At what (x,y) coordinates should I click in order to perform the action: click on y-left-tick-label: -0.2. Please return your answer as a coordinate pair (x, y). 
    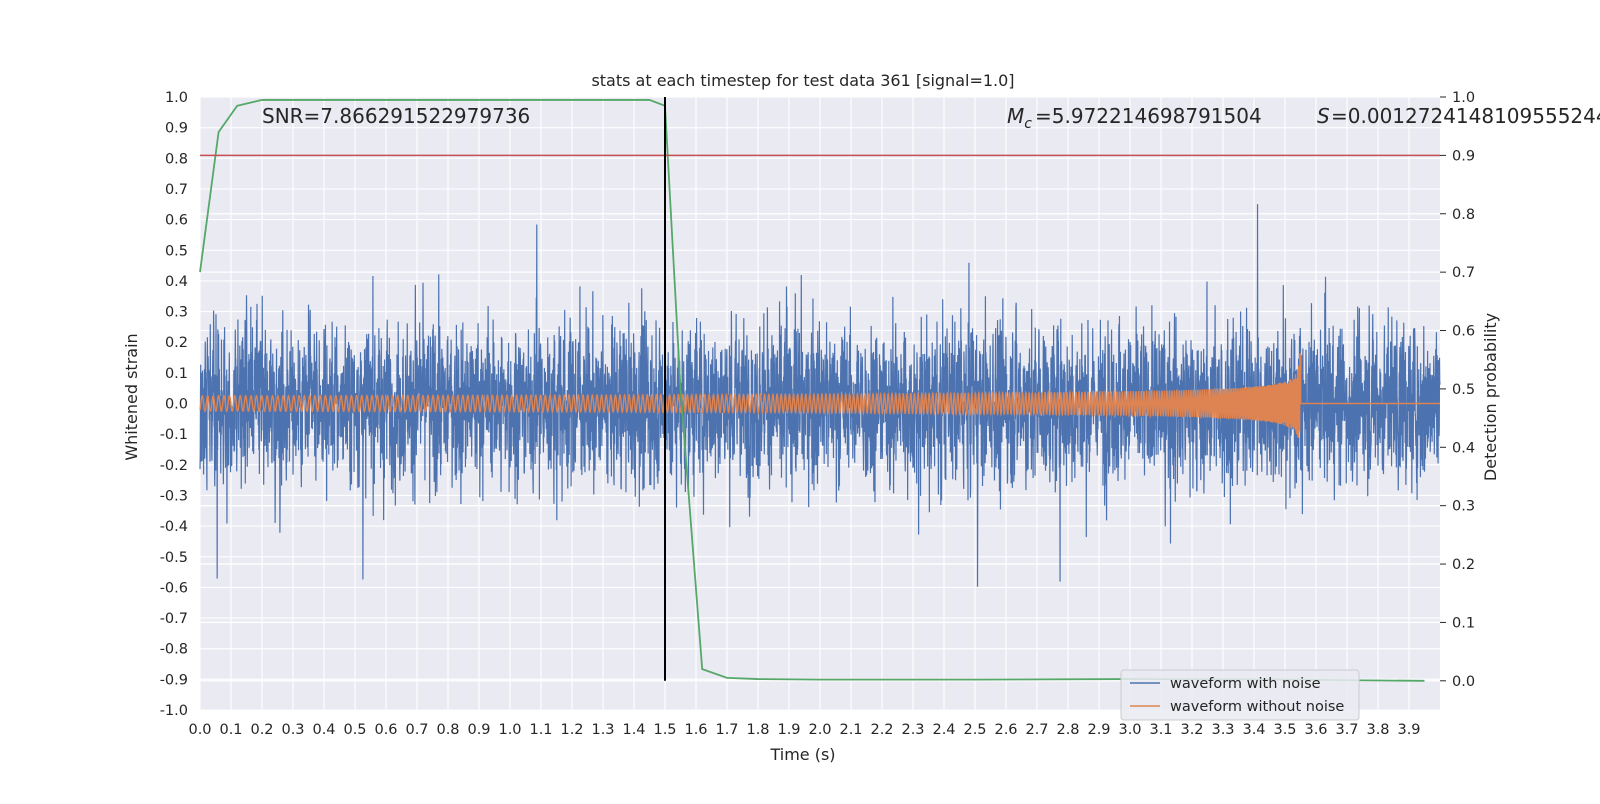
    Looking at the image, I should click on (174, 466).